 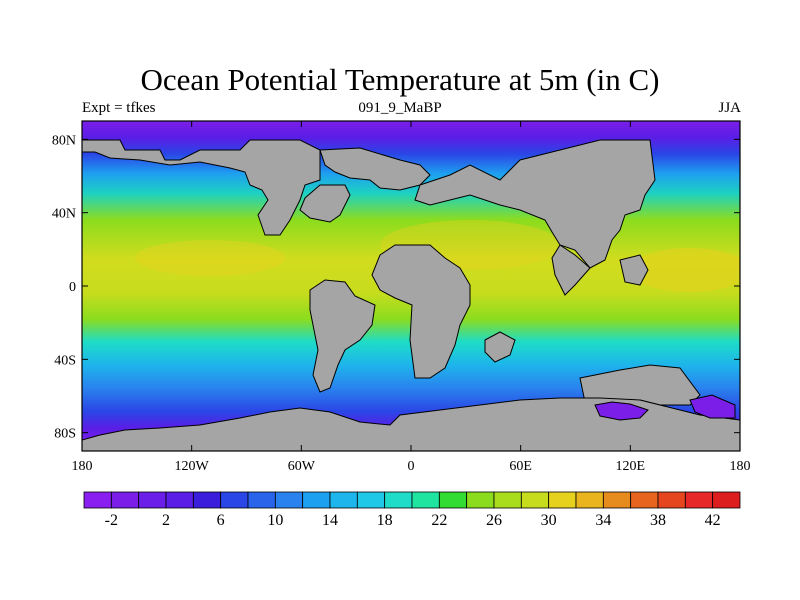 I want to click on land-south-america, so click(x=342, y=336).